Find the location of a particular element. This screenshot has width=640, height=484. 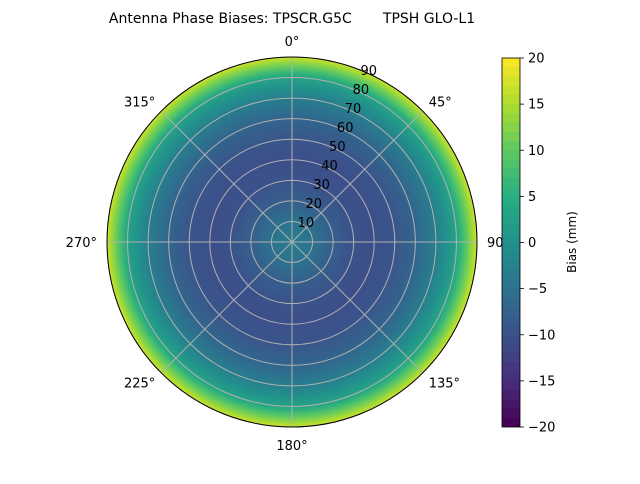

colorbar is located at coordinates (511, 242).